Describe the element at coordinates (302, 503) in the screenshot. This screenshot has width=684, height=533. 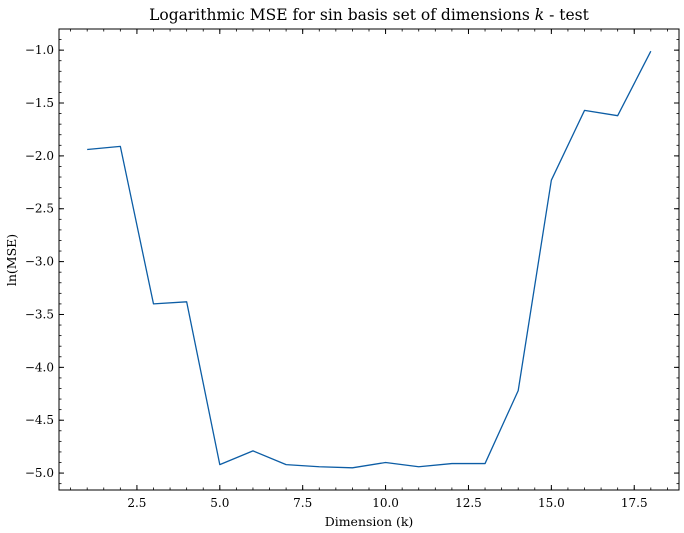
I see `x-tick-label: 7.5` at that location.